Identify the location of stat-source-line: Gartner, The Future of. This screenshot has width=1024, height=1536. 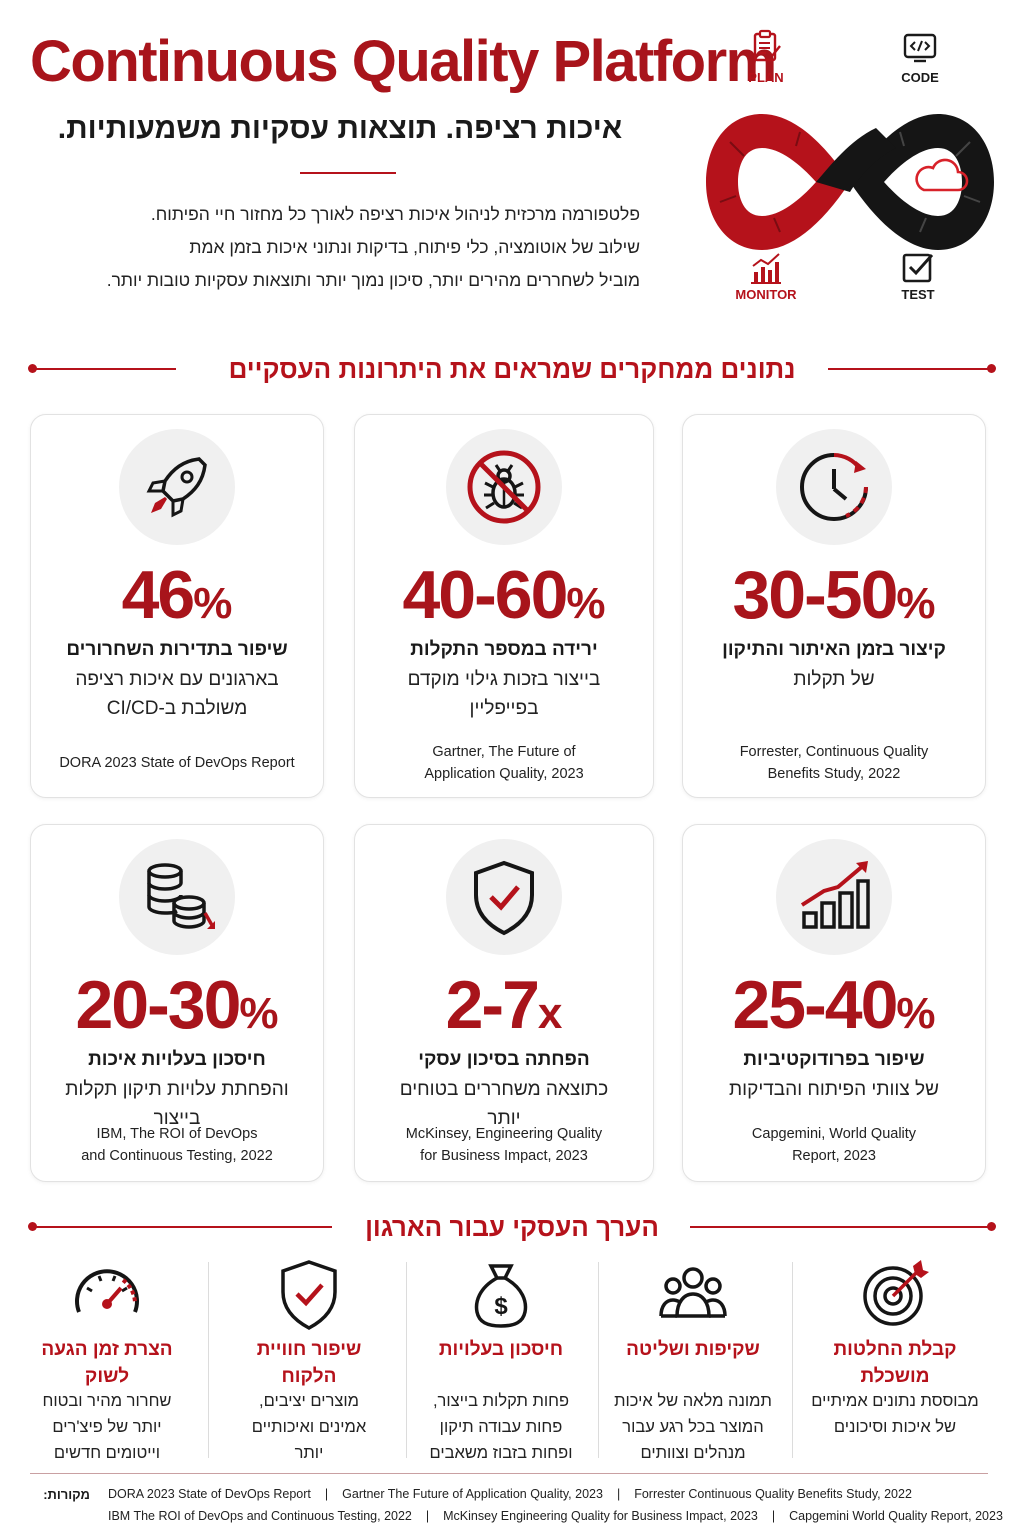
(504, 752).